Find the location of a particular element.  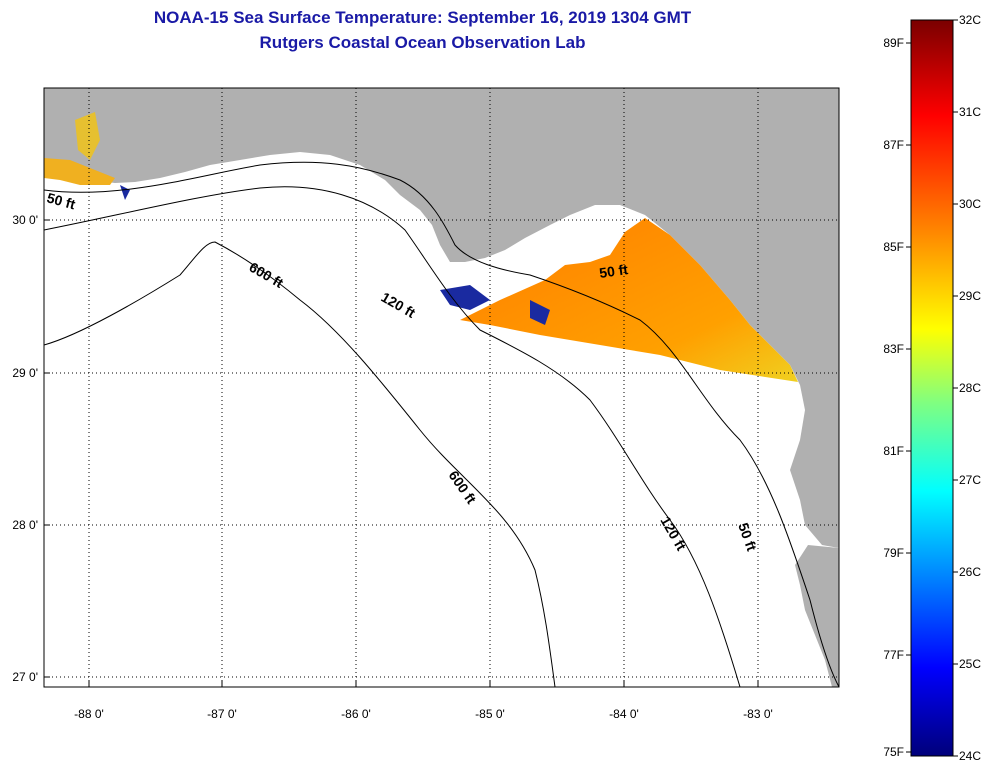

depth-label-50ft-east: 50 ft is located at coordinates (613, 271).